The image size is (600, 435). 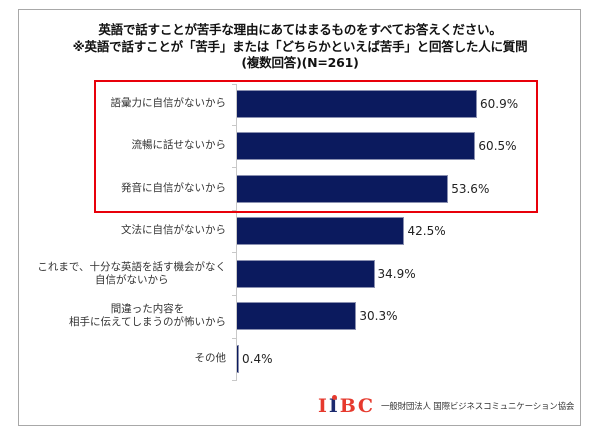 I want to click on bar-label-line: 文法に自信がないから, so click(x=173, y=230).